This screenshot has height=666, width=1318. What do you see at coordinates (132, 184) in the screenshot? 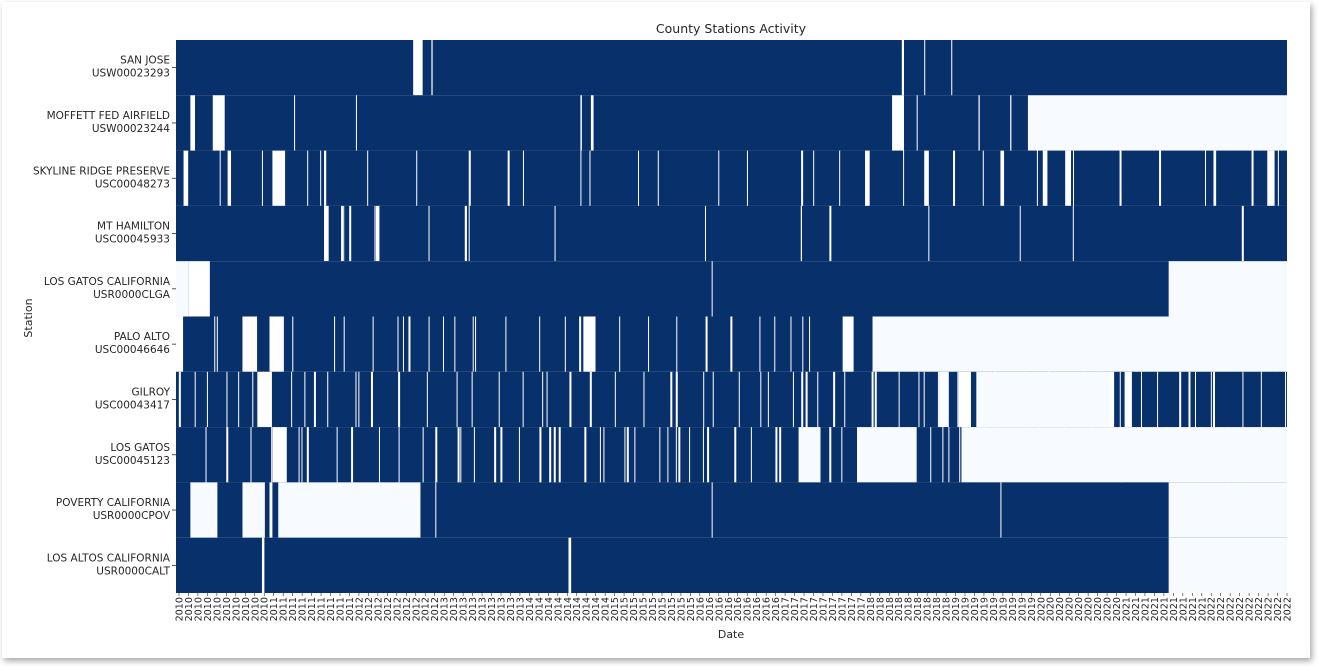
I see `station-id-label: USC00048273` at bounding box center [132, 184].